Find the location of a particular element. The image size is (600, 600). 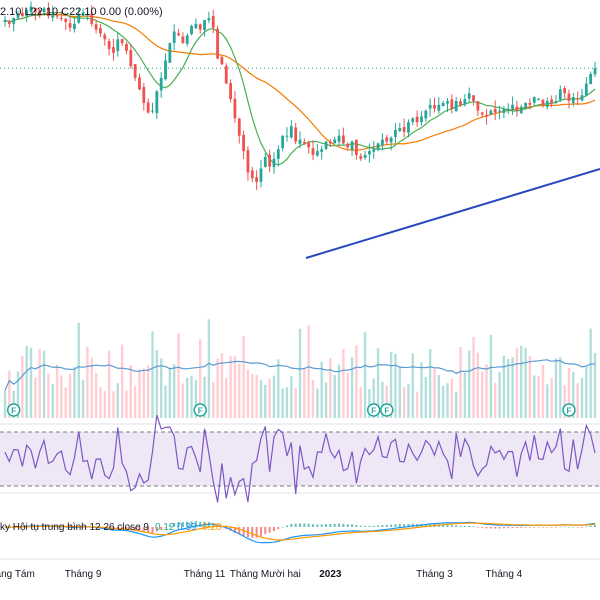

trendline is located at coordinates (452, 213).